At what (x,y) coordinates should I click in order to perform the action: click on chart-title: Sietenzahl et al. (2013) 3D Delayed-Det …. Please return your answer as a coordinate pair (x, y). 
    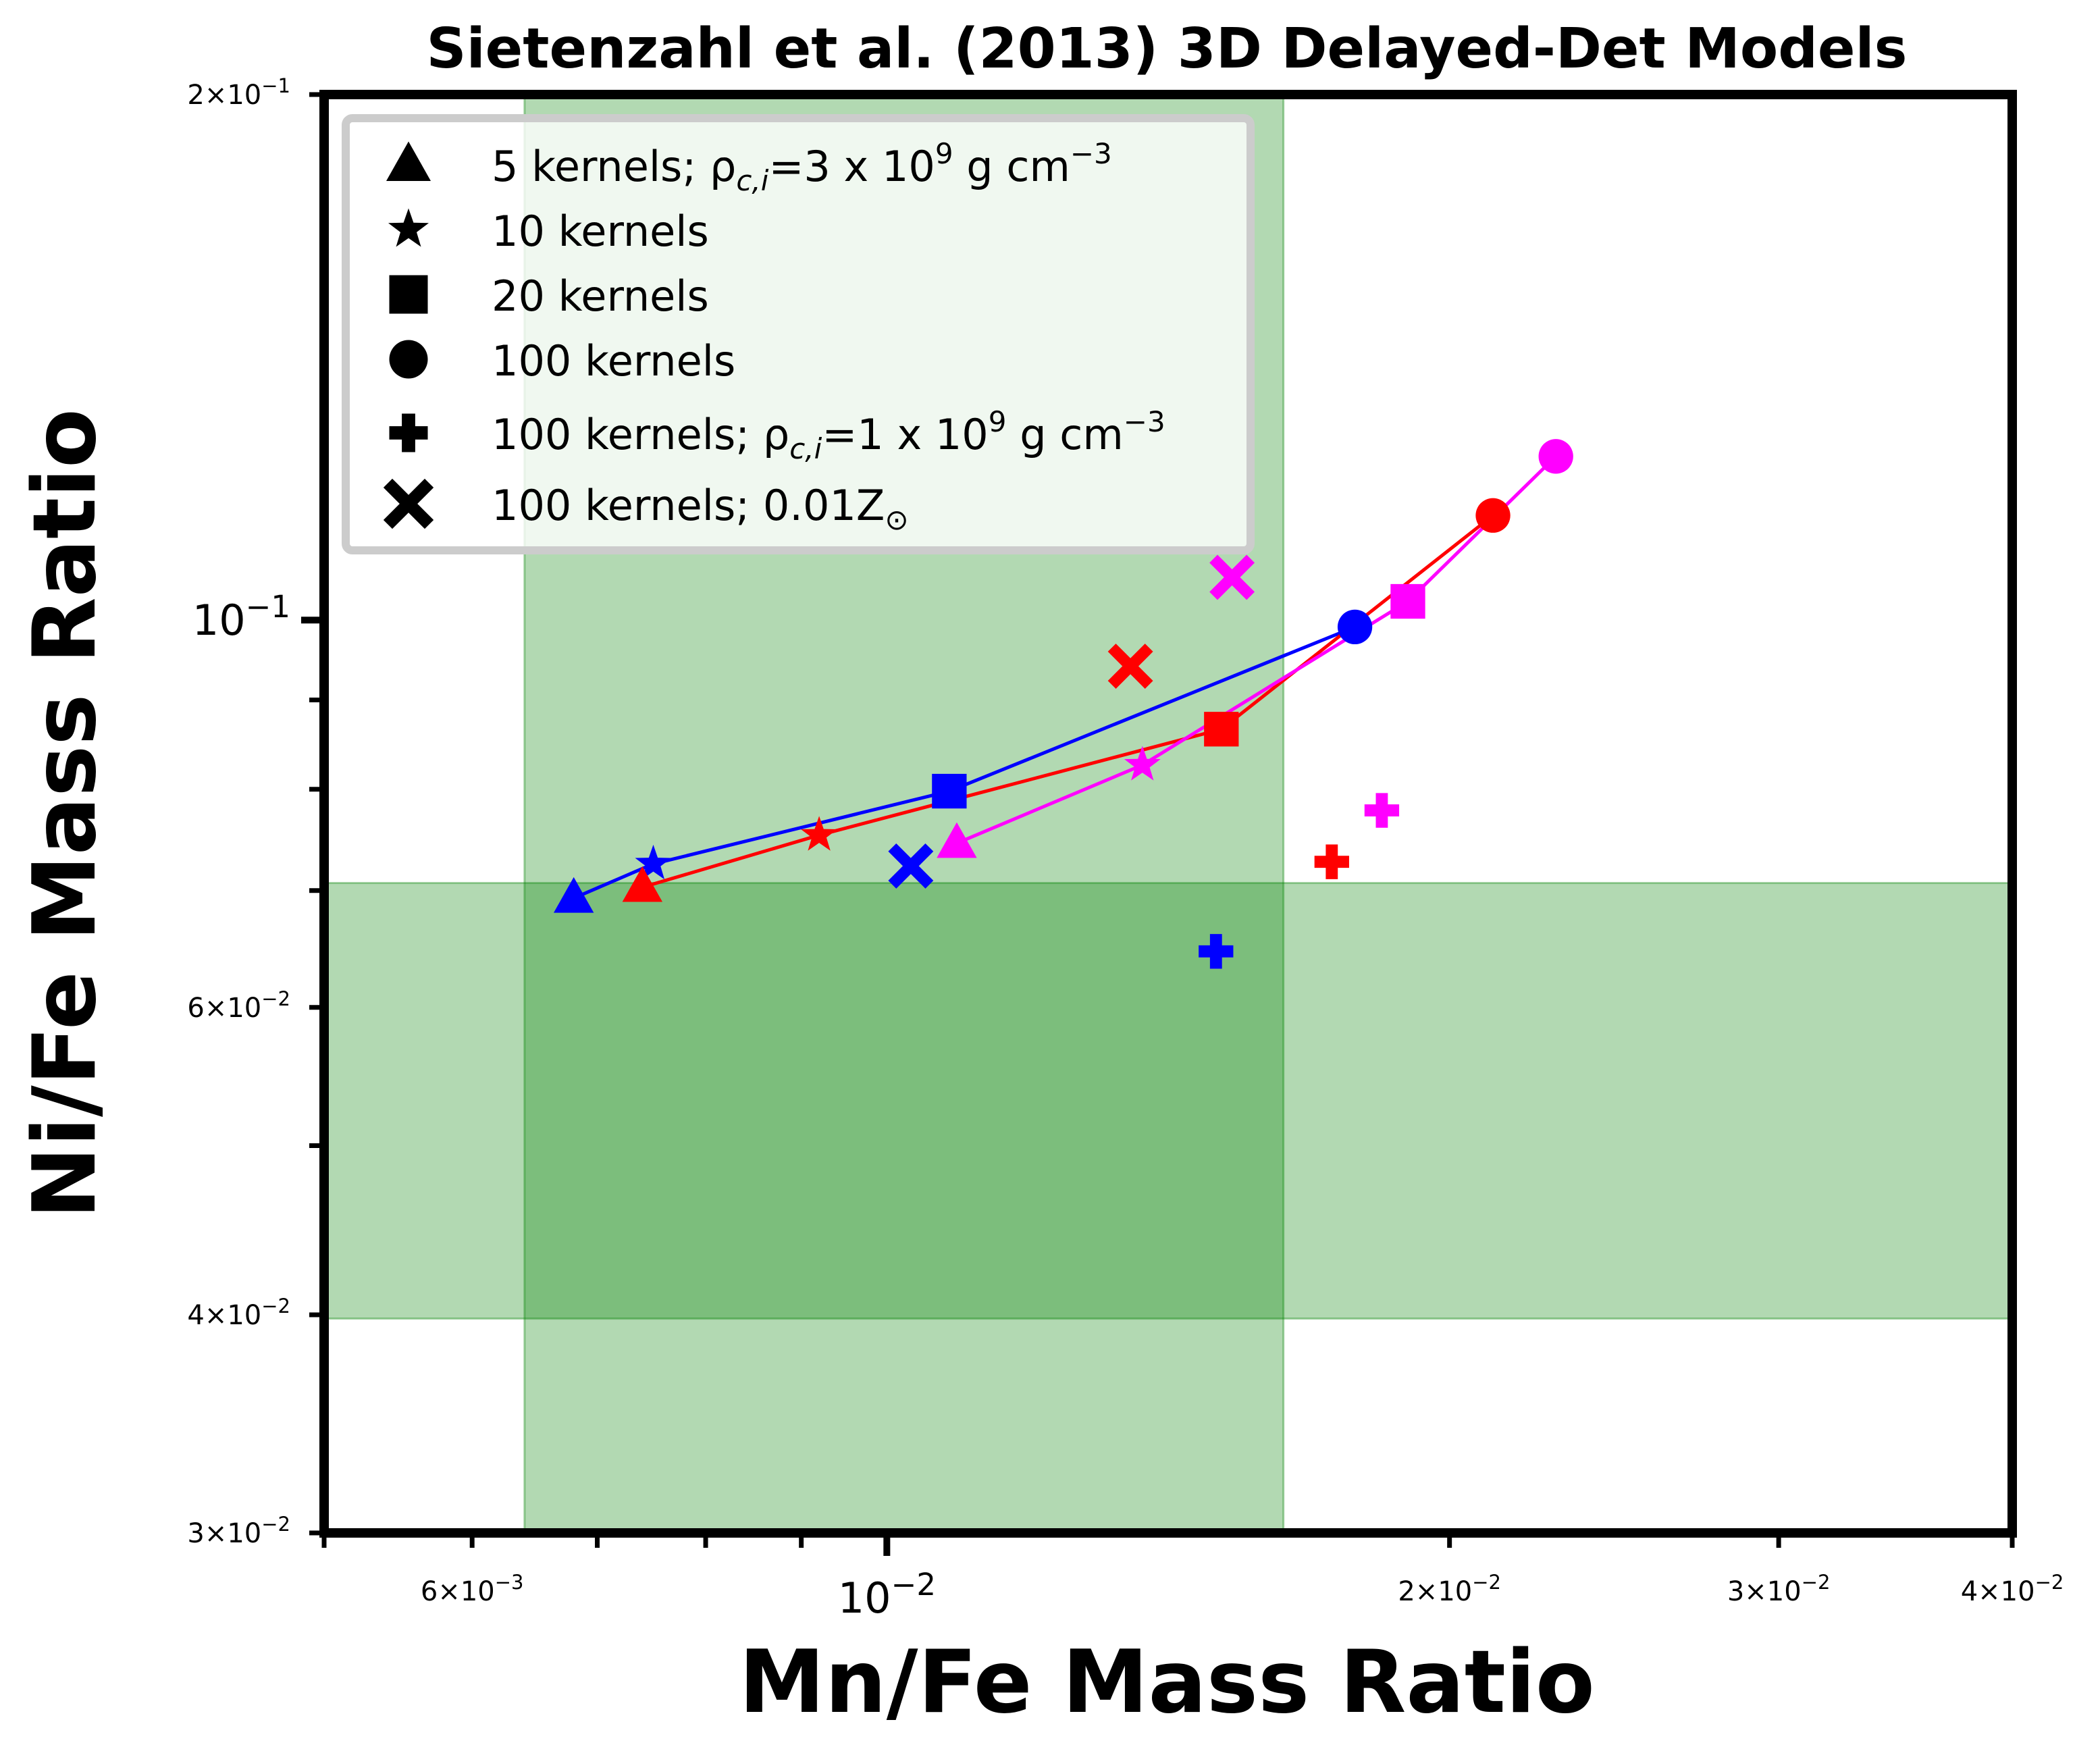
    Looking at the image, I should click on (1167, 49).